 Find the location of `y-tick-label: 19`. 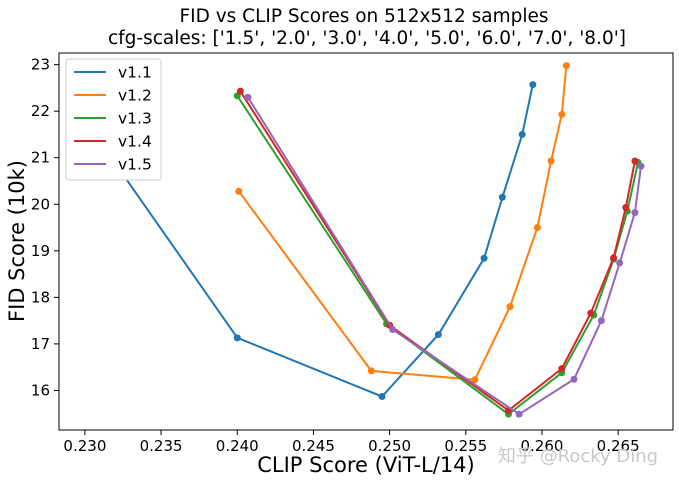

y-tick-label: 19 is located at coordinates (40, 251).